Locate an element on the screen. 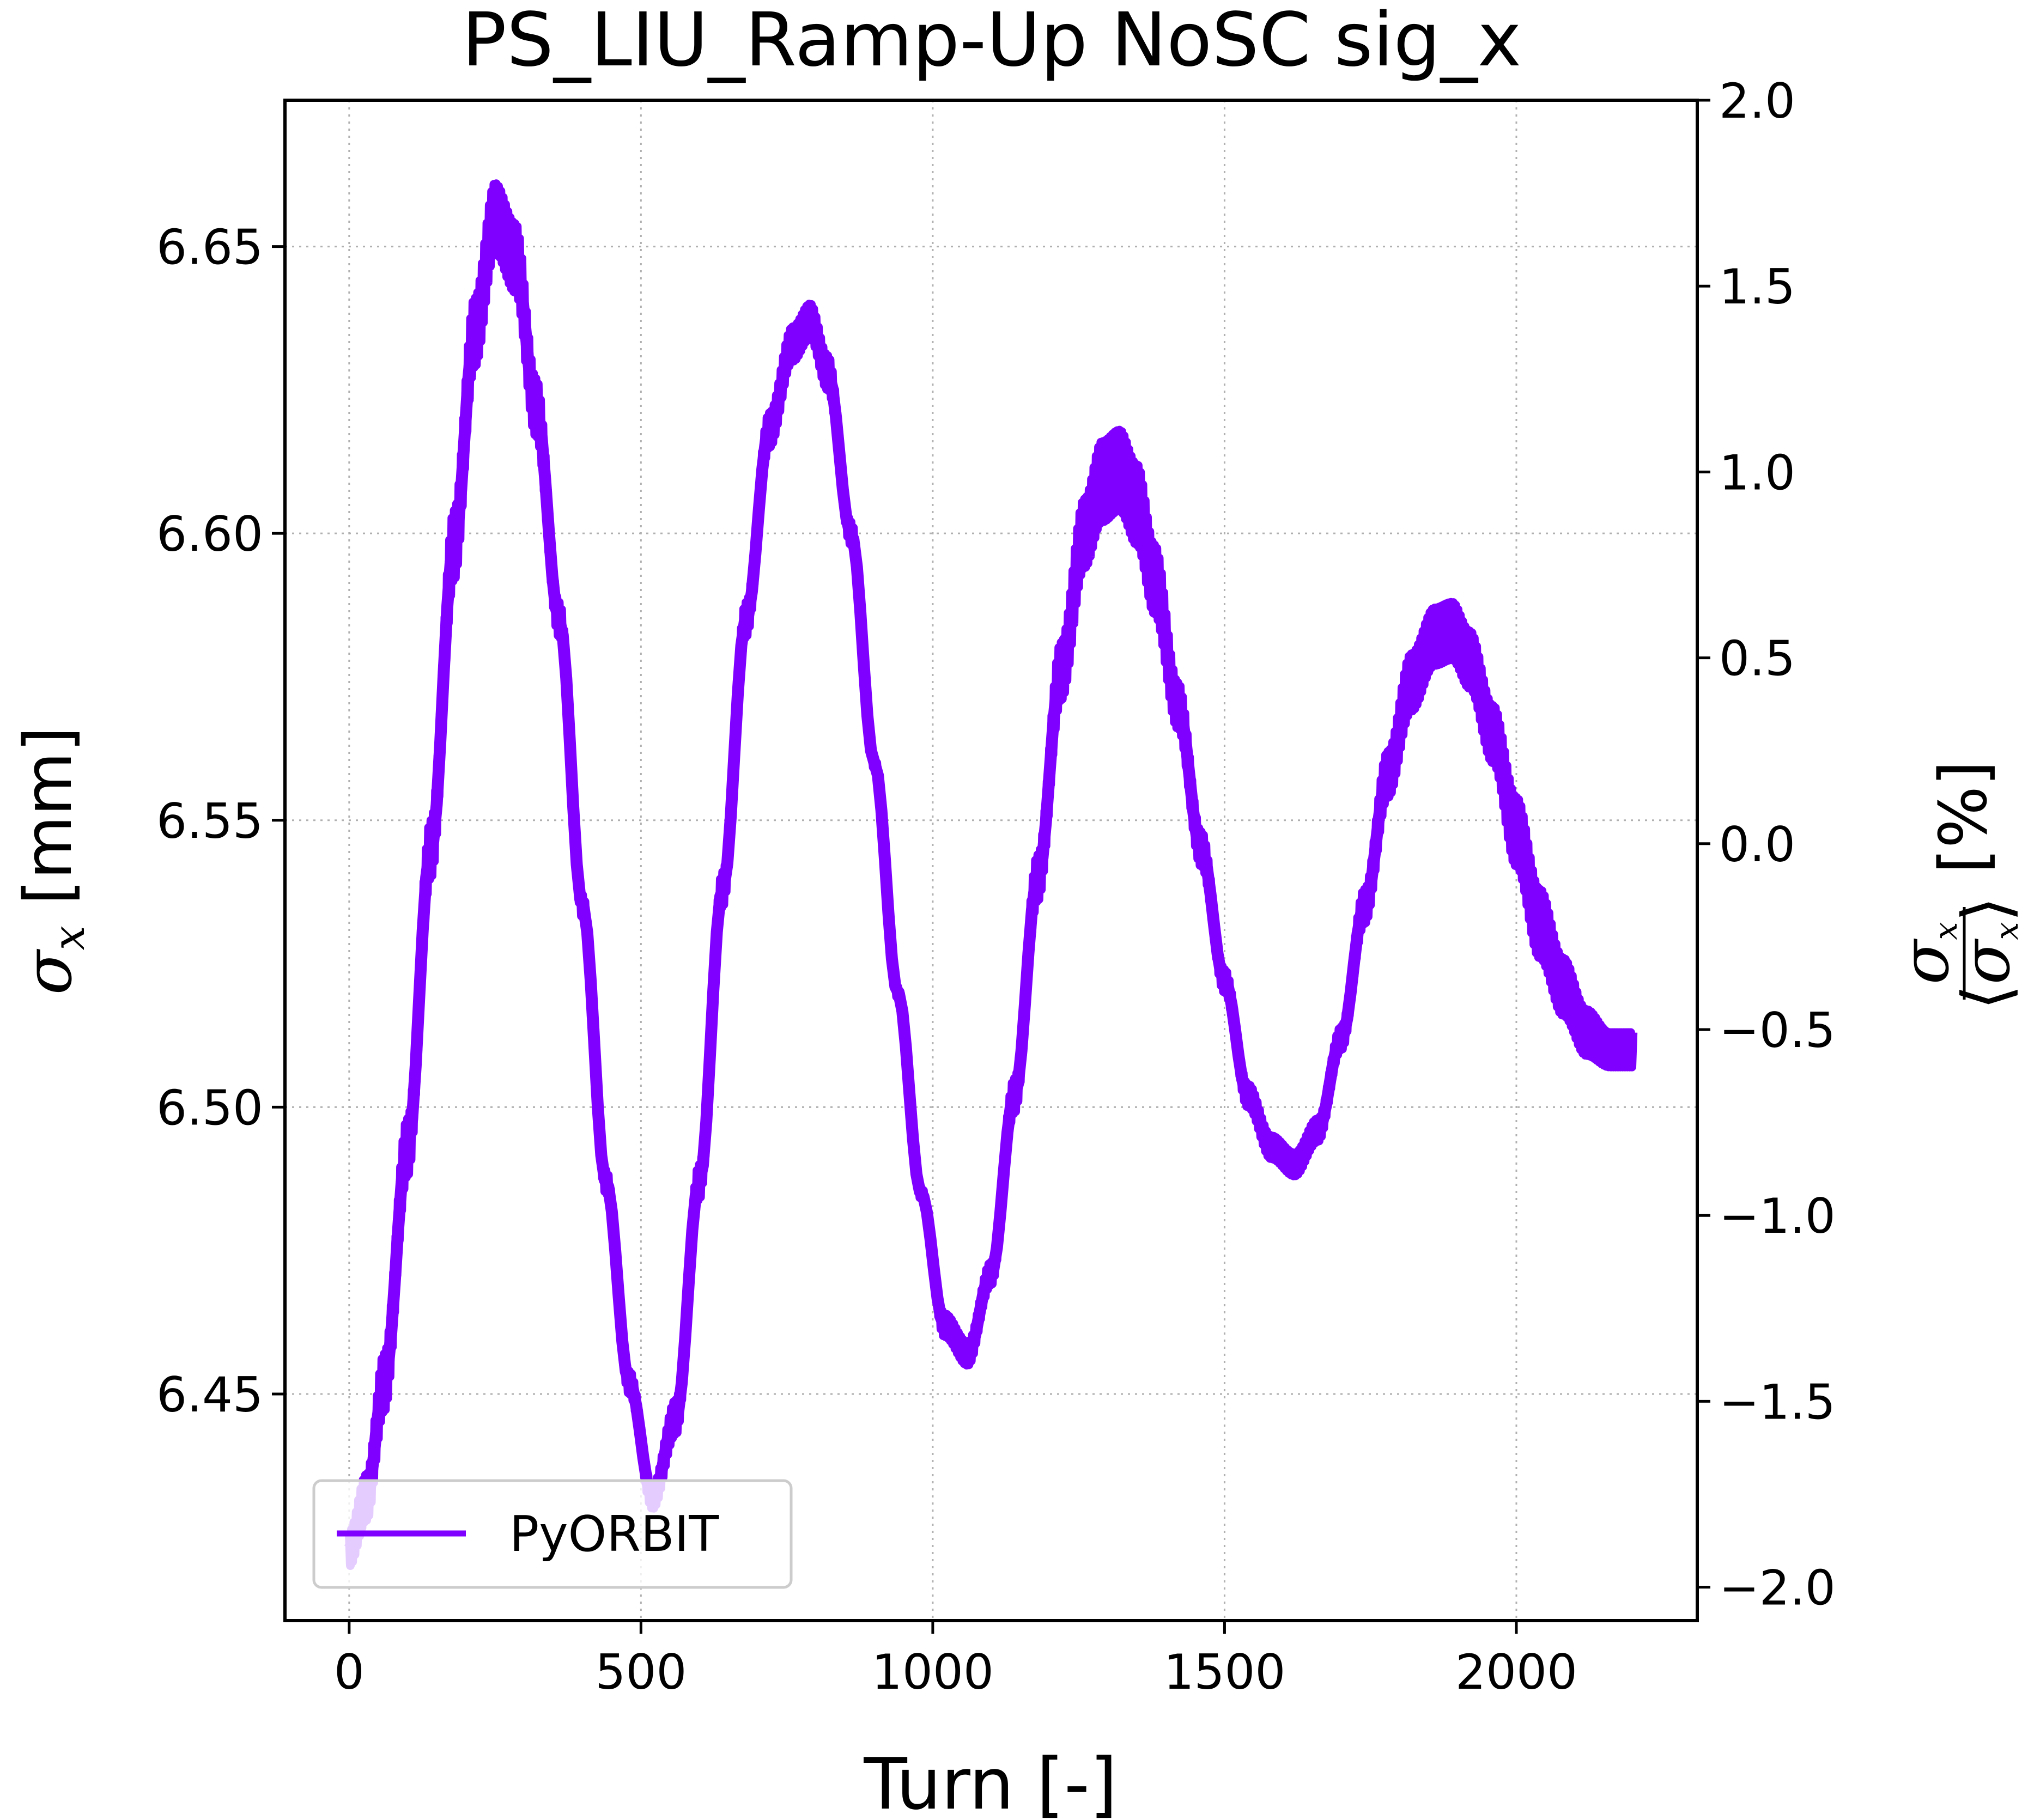 The height and width of the screenshot is (1820, 2034). y-right-label-unit: [%] is located at coordinates (1964, 817).